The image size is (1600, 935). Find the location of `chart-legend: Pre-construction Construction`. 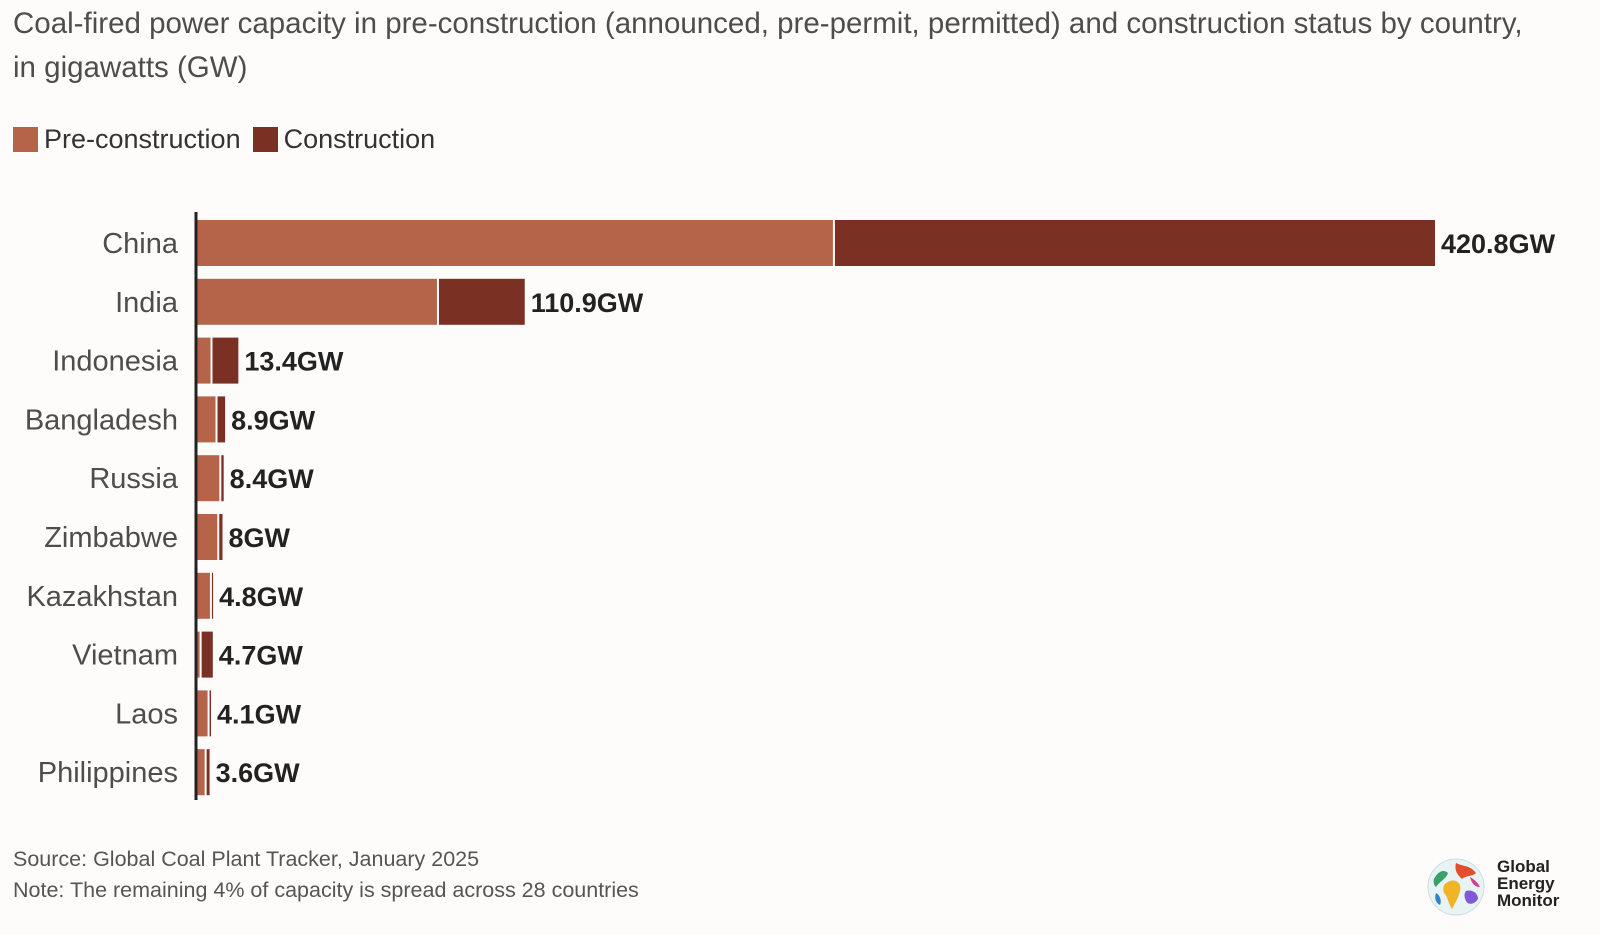

chart-legend: Pre-construction Construction is located at coordinates (230, 139).